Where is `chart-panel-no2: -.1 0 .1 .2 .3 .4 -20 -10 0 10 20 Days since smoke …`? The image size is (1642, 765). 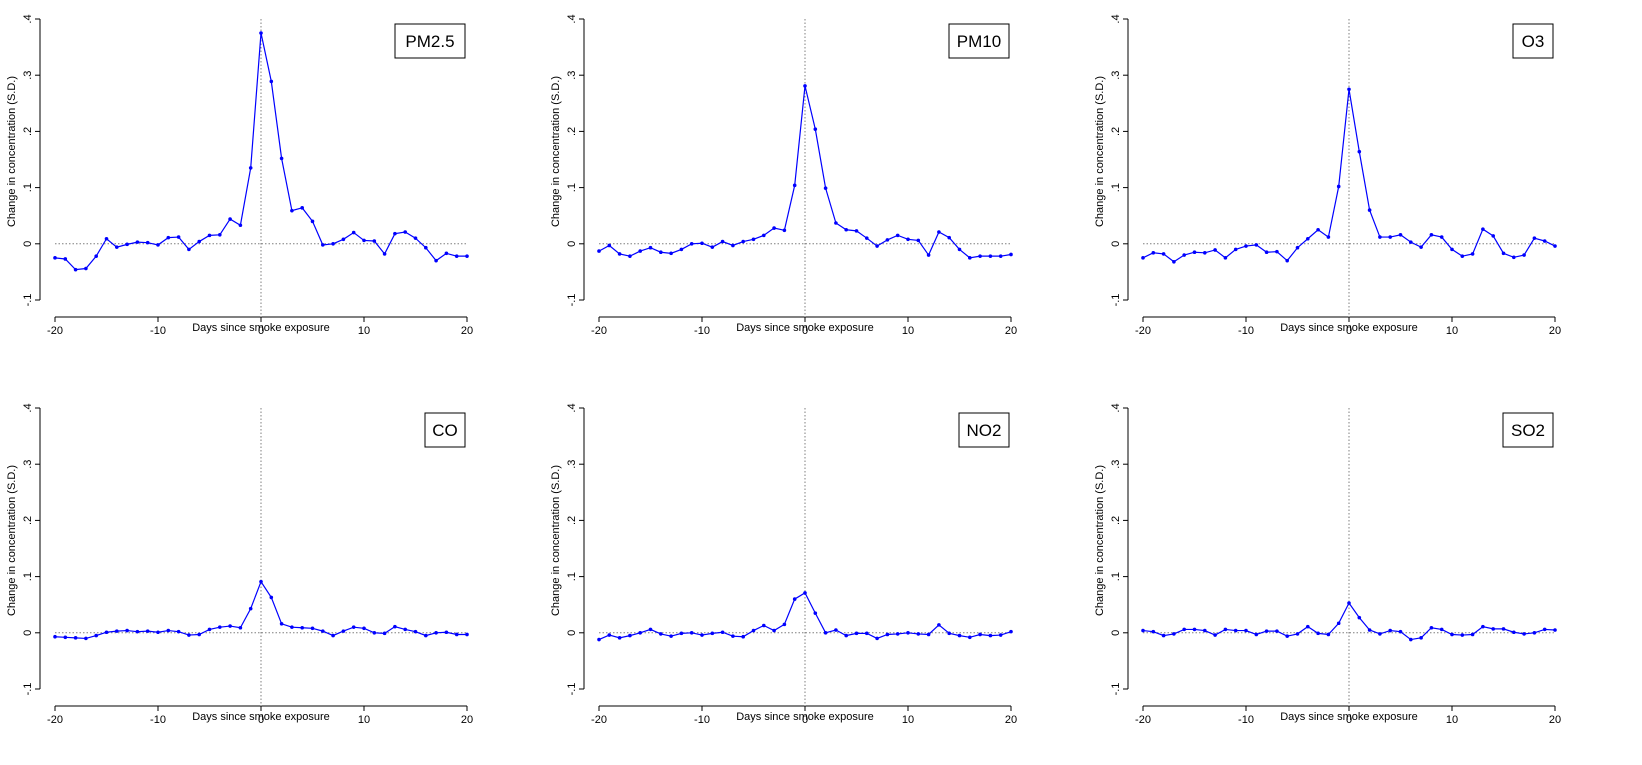 chart-panel-no2: -.1 0 .1 .2 .3 .4 -20 -10 0 10 20 Days since smoke … is located at coordinates (783, 564).